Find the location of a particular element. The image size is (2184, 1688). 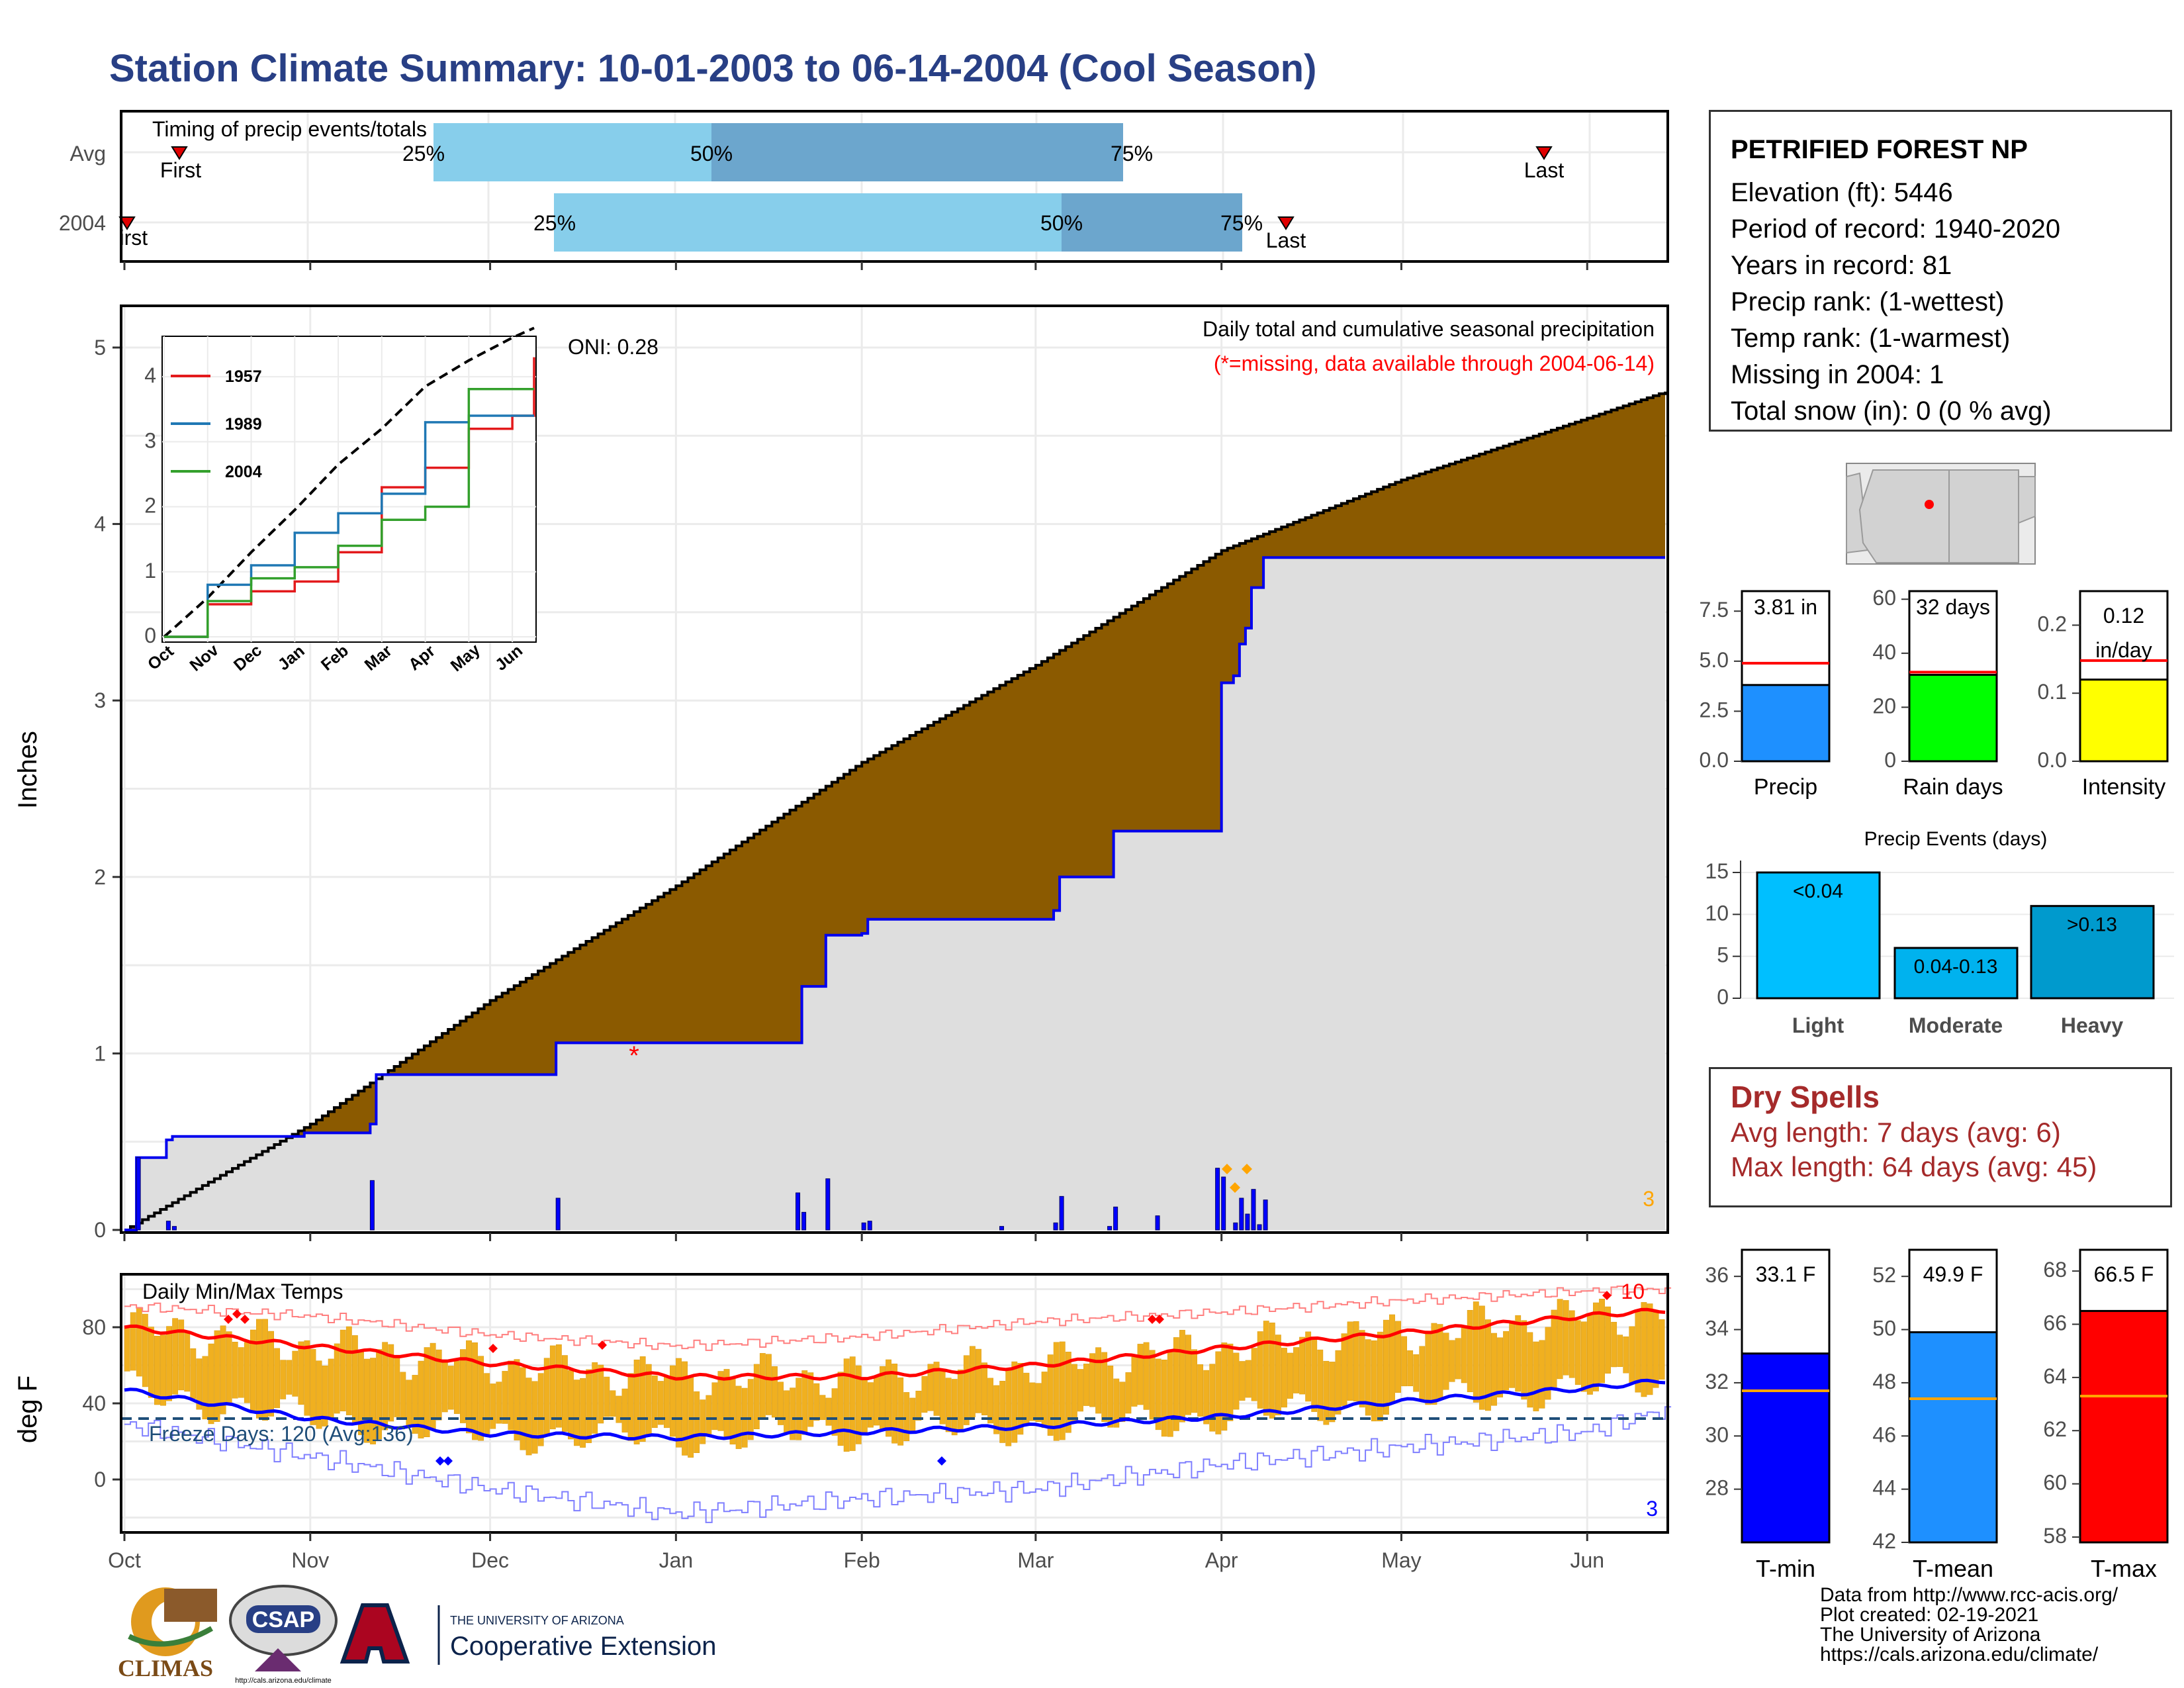

inset-legend-label: 2004 is located at coordinates (244, 472).